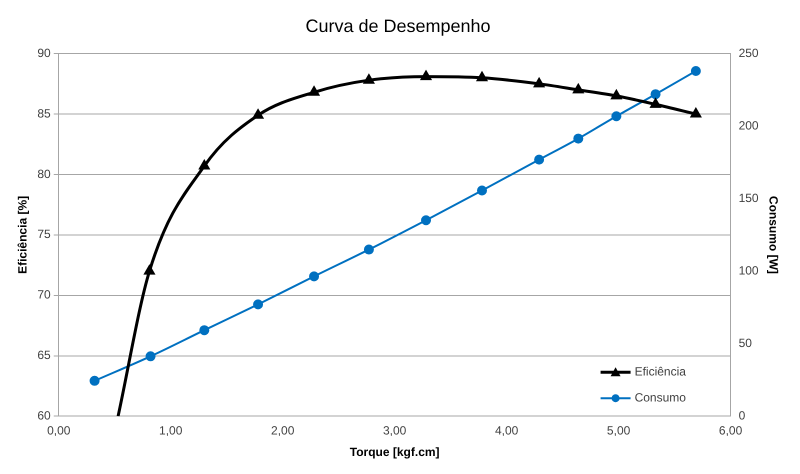 The image size is (800, 474). What do you see at coordinates (44, 234) in the screenshot?
I see `y-tick-label: 75` at bounding box center [44, 234].